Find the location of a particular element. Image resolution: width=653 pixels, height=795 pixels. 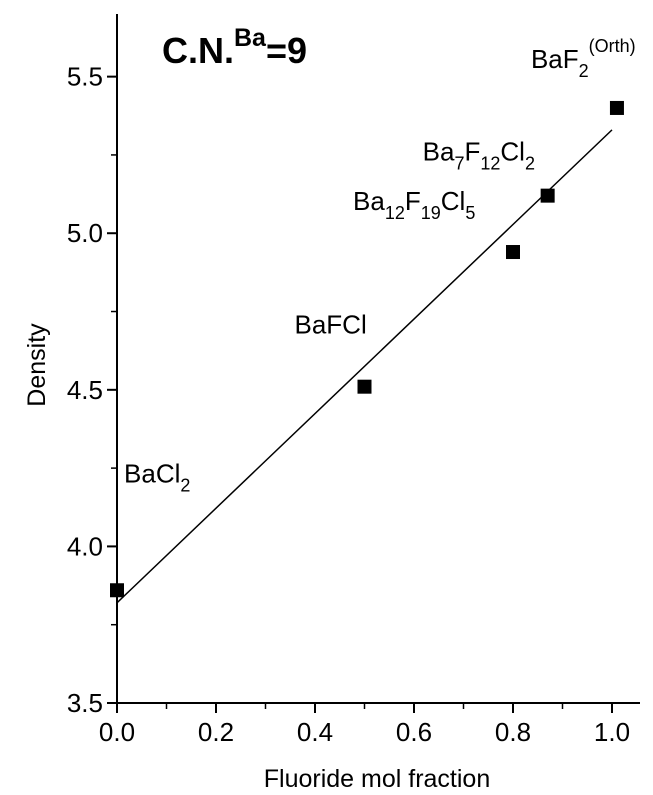

point-label: Ba7F12Cl2 is located at coordinates (479, 155).